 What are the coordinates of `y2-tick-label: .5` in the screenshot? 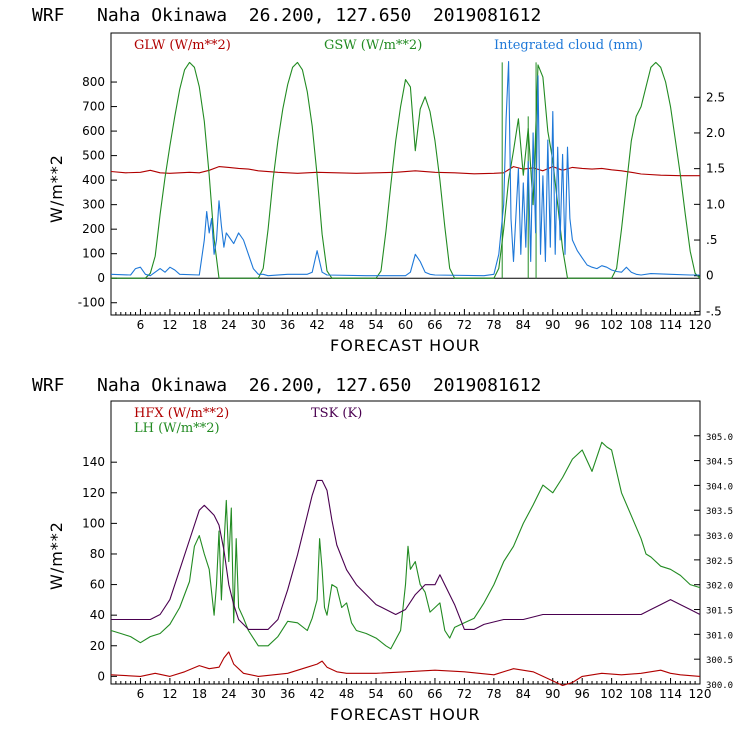 It's located at (711, 240).